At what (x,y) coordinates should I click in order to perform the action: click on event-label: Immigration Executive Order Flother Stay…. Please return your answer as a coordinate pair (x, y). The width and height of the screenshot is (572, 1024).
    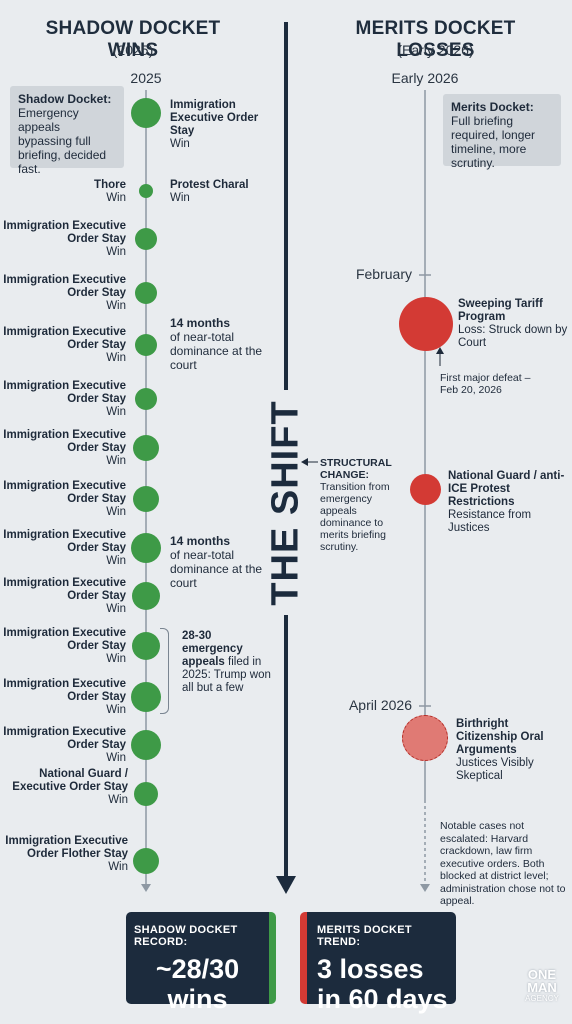
    Looking at the image, I should click on (65, 854).